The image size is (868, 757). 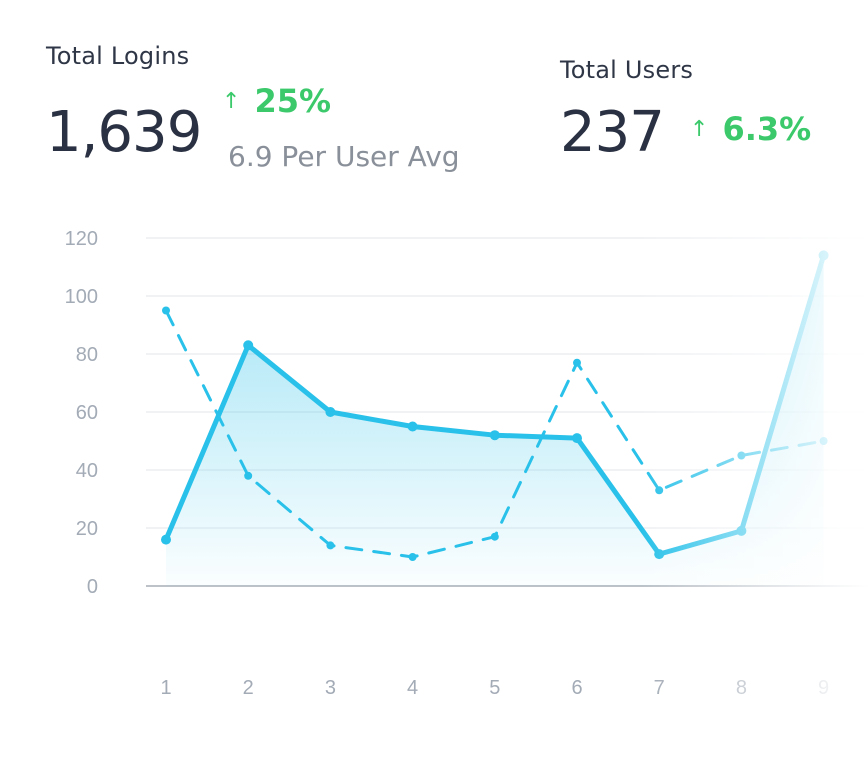 What do you see at coordinates (248, 688) in the screenshot?
I see `x-tick-label: 2` at bounding box center [248, 688].